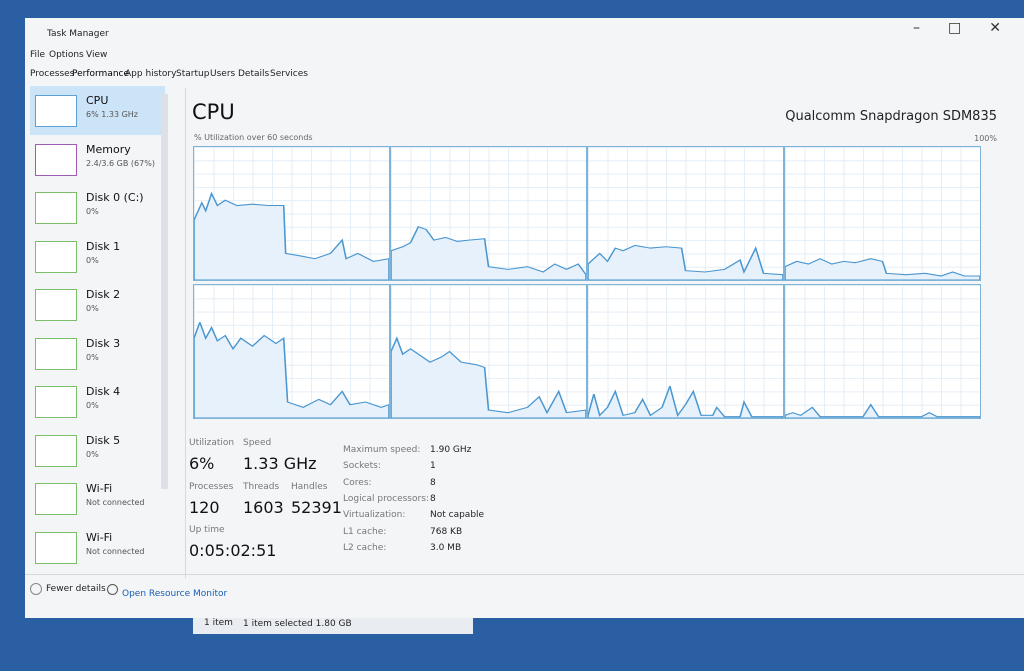  I want to click on fewer-details-icon, so click(36, 589).